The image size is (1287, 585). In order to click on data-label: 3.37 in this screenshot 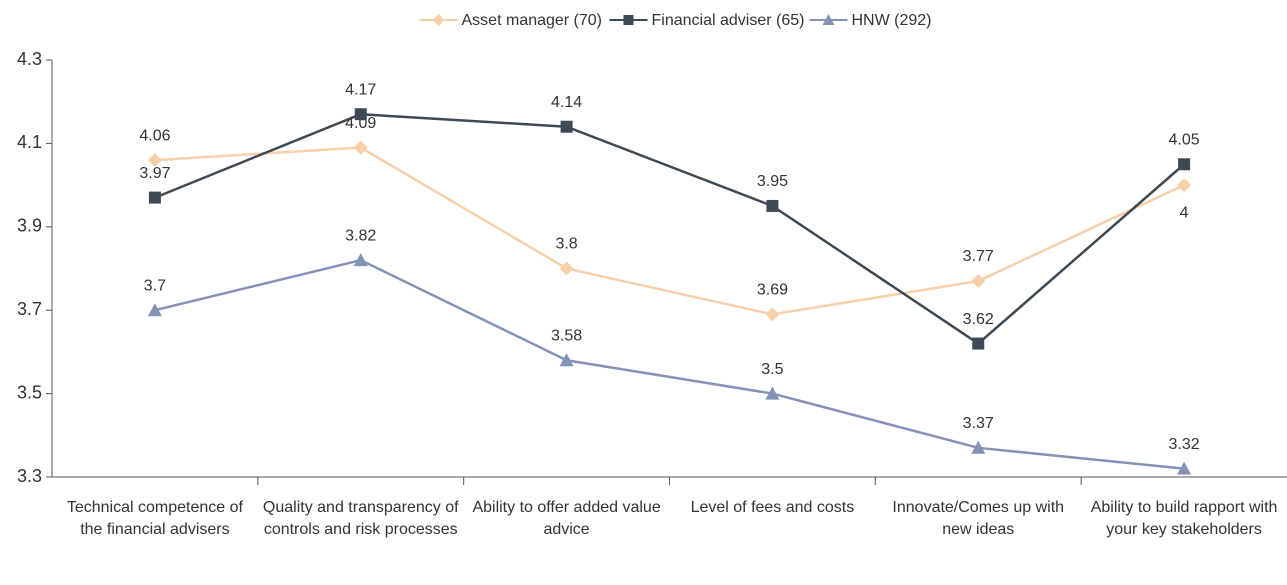, I will do `click(978, 423)`.